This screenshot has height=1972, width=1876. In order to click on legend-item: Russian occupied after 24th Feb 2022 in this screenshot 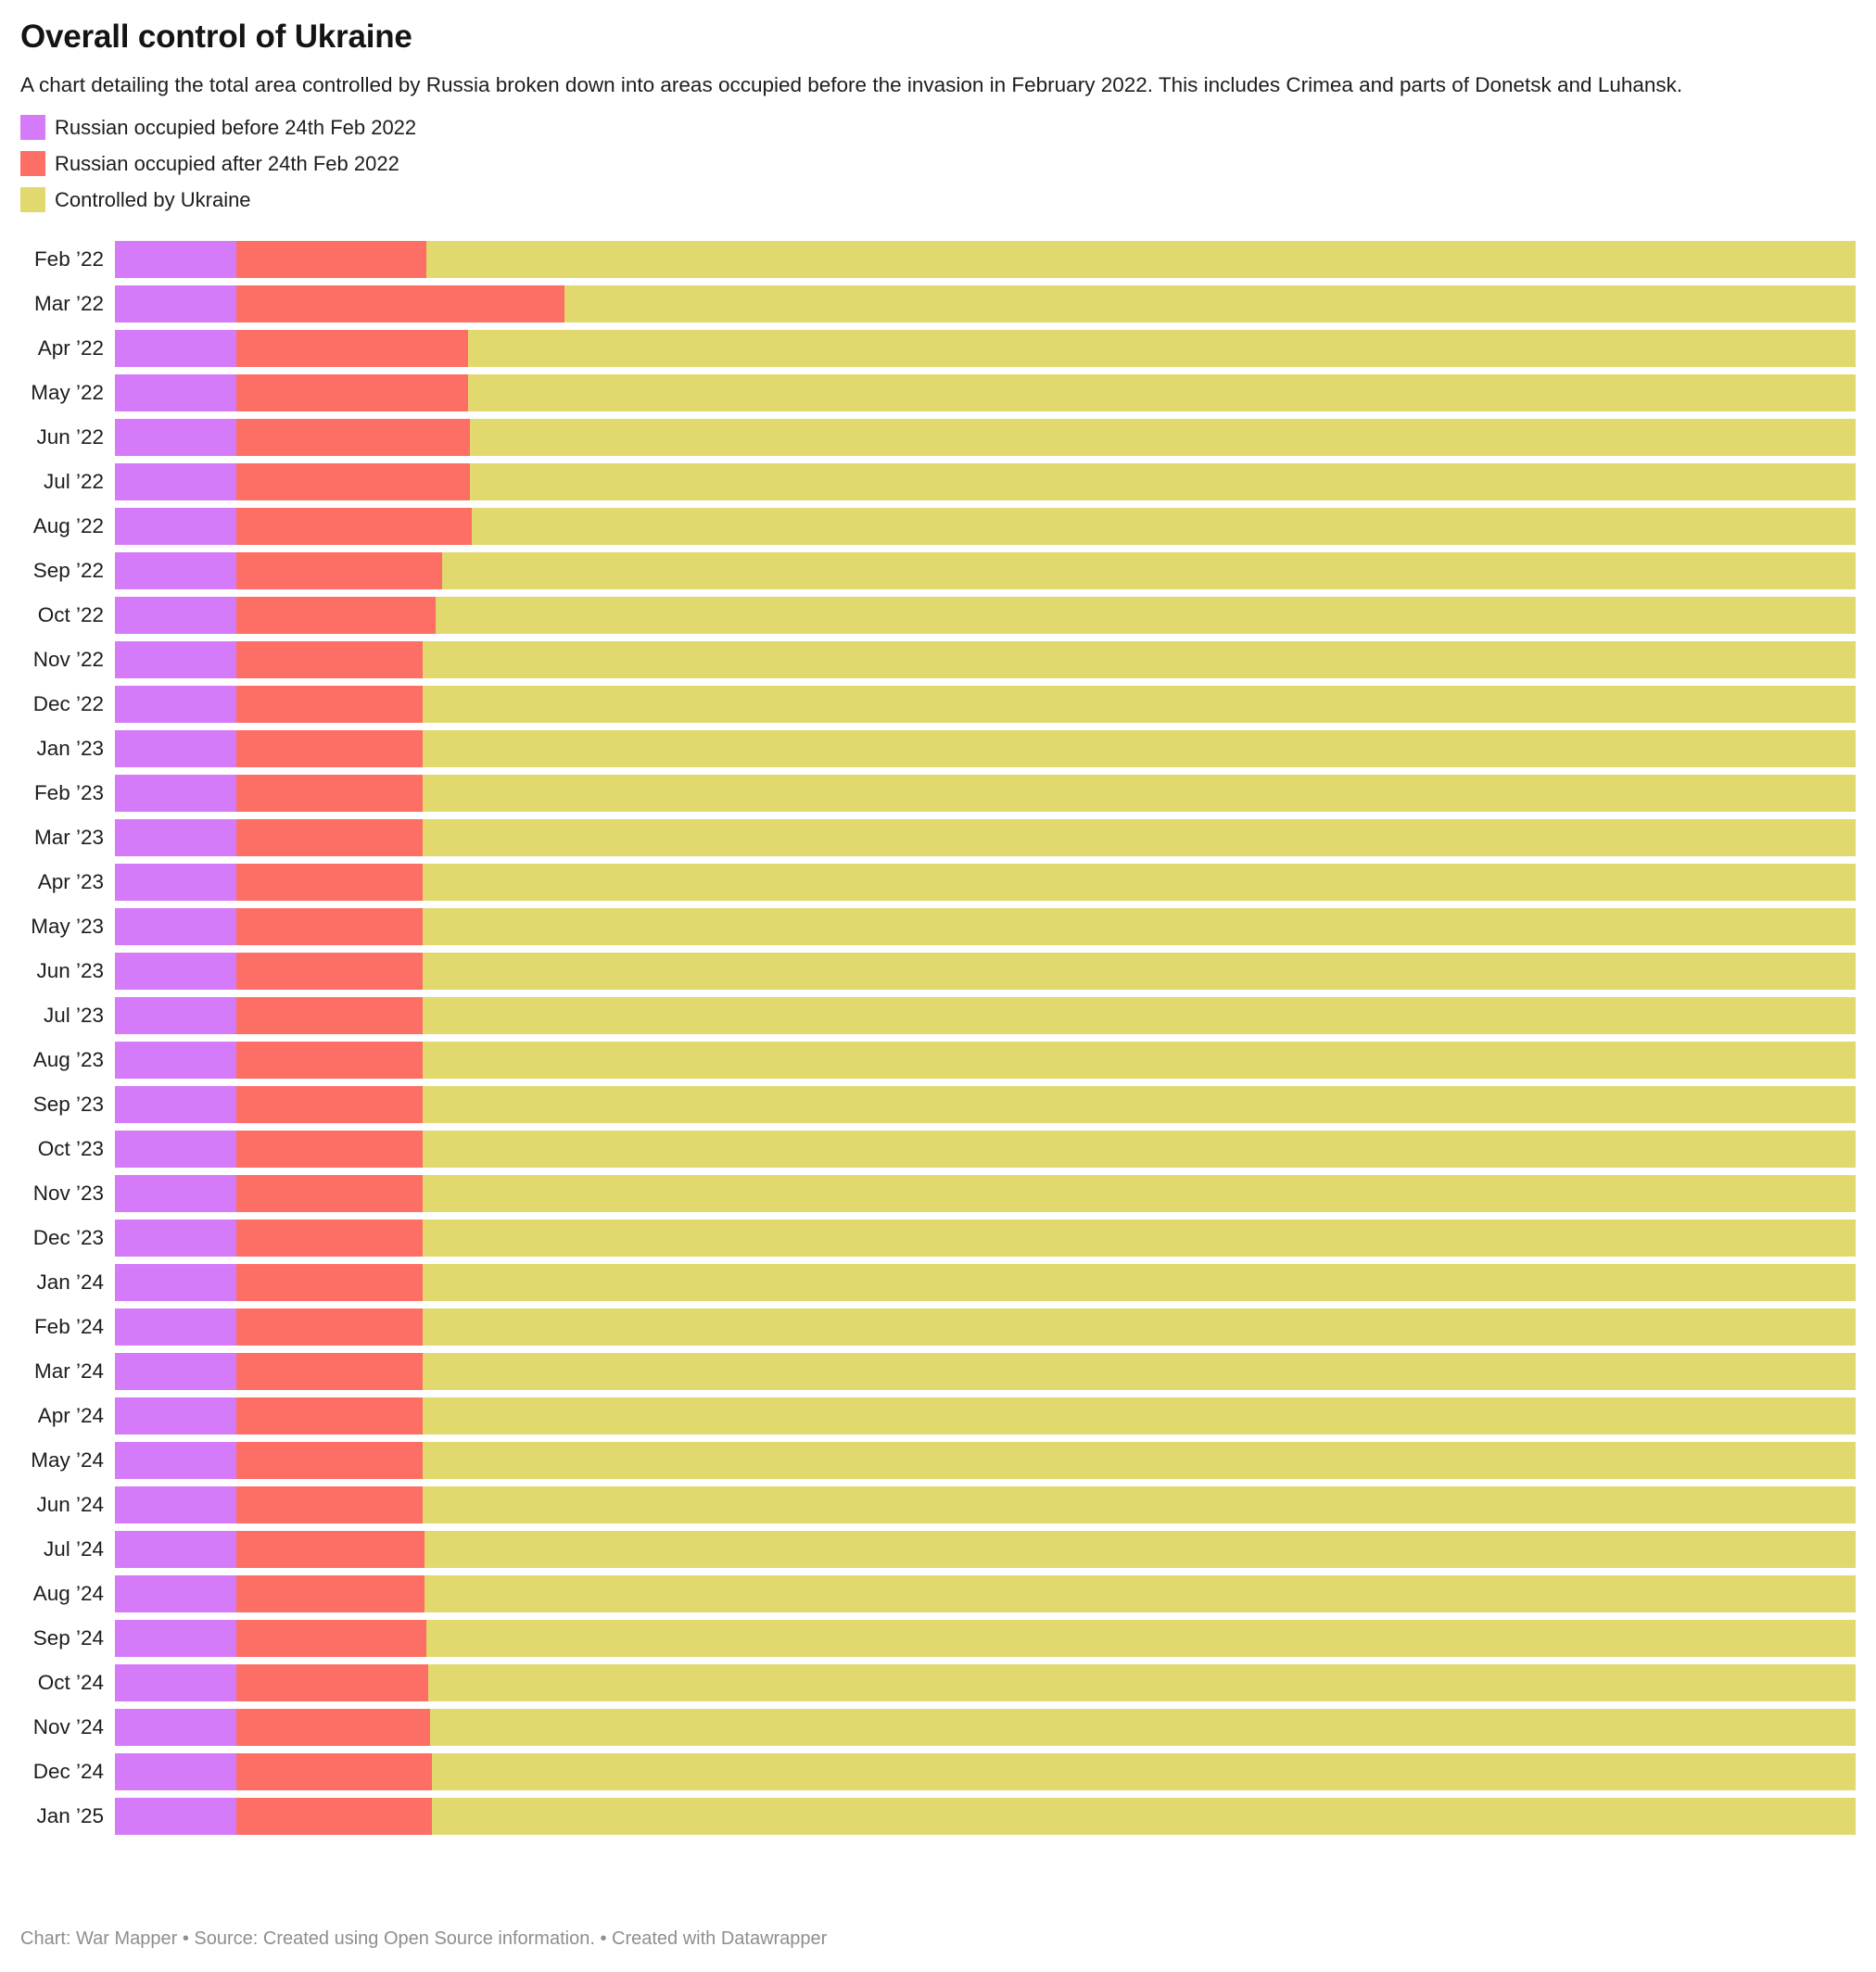, I will do `click(938, 164)`.